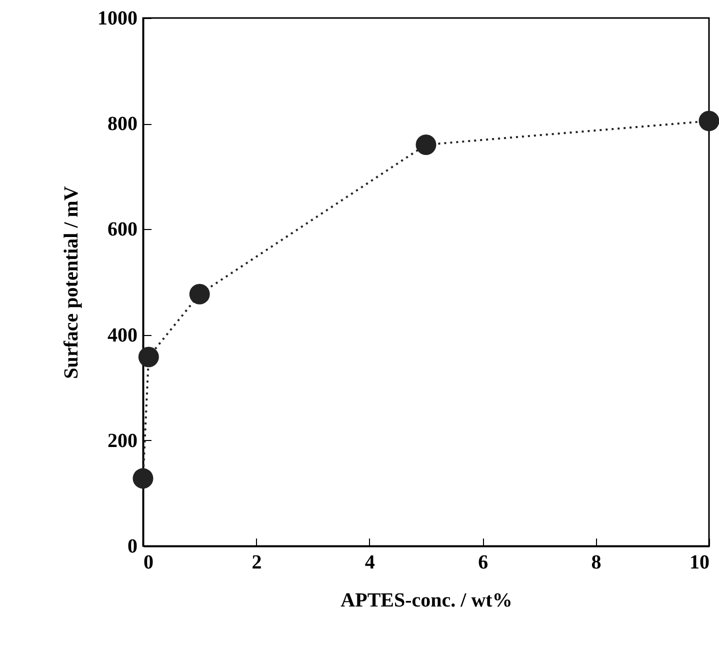  What do you see at coordinates (257, 563) in the screenshot?
I see `x-tick-label: 2` at bounding box center [257, 563].